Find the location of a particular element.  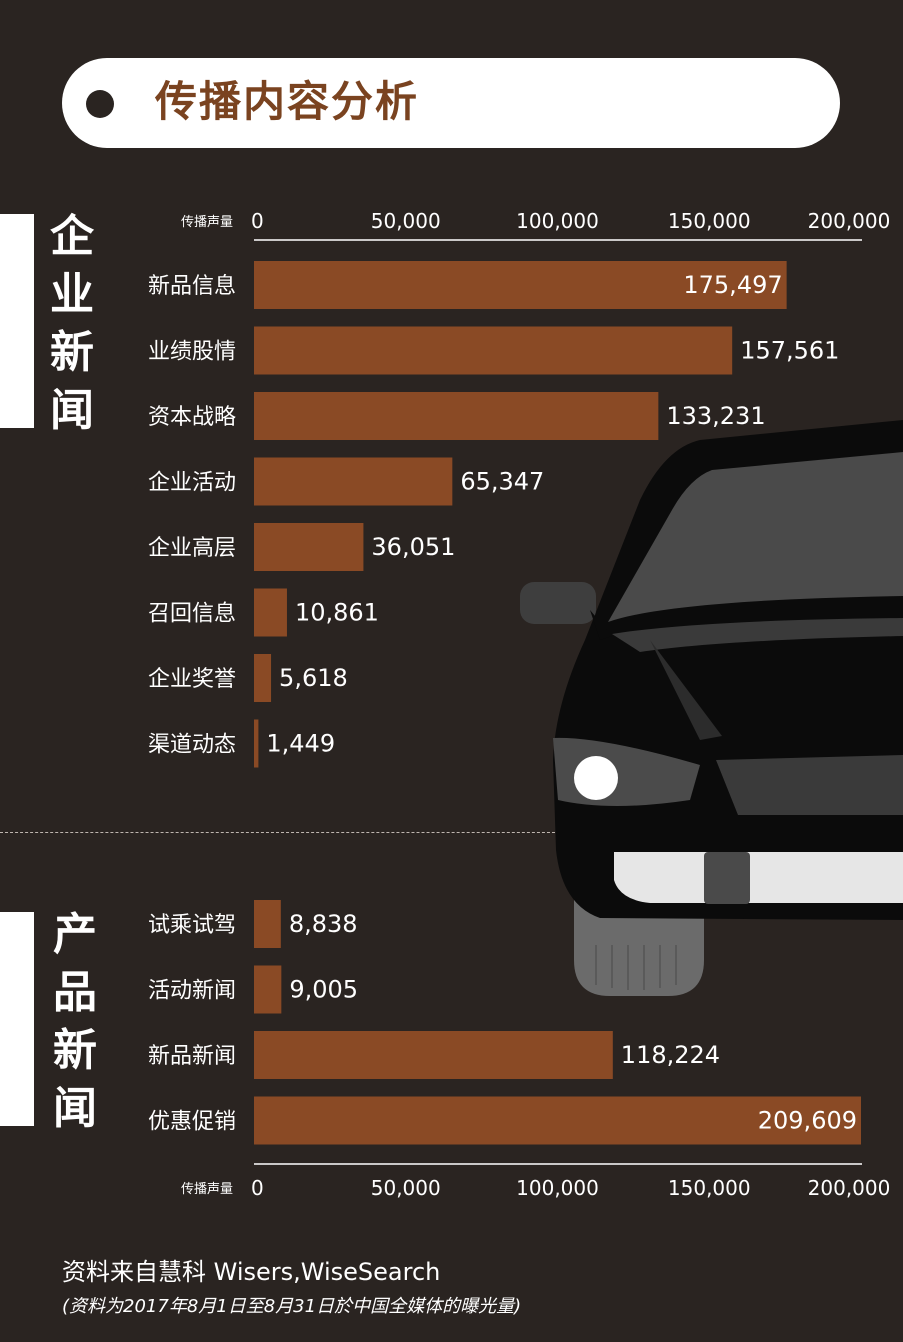

car-bumper is located at coordinates (758, 877).